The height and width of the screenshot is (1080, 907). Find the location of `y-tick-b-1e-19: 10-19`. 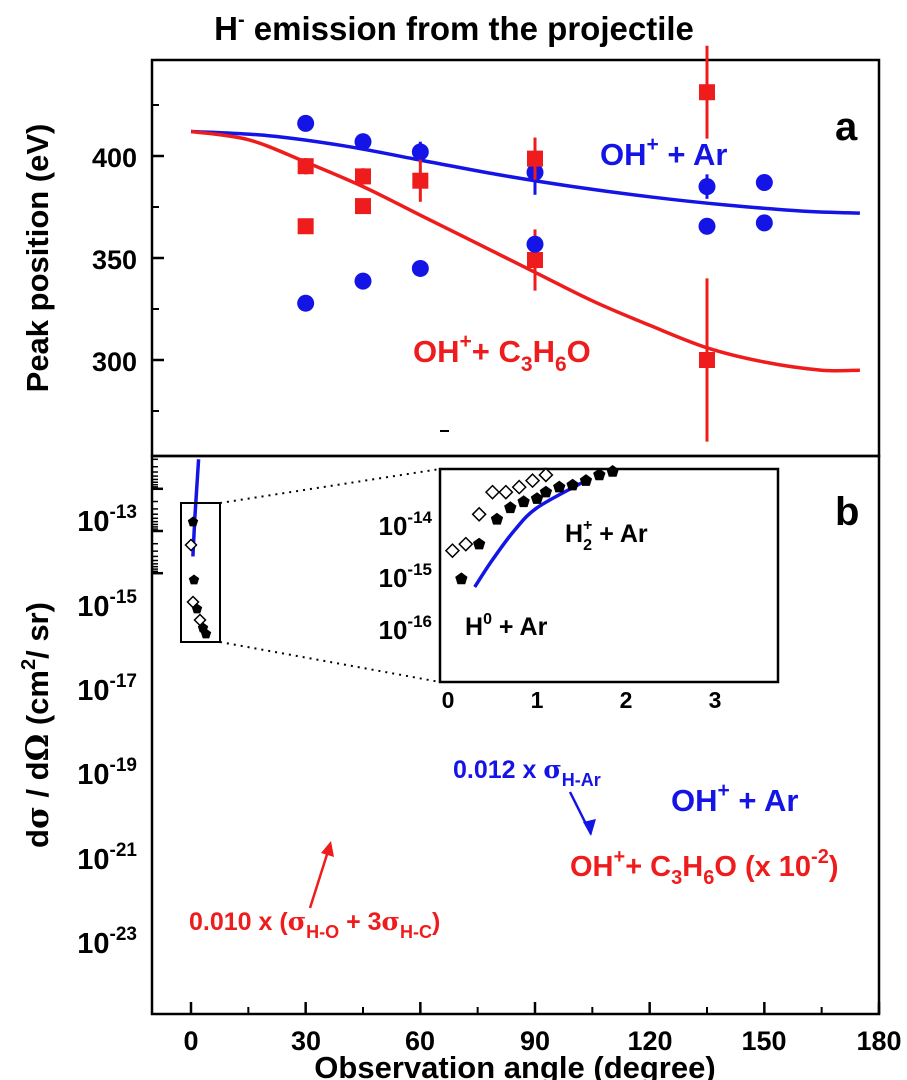

y-tick-b-1e-19: 10-19 is located at coordinates (107, 773).